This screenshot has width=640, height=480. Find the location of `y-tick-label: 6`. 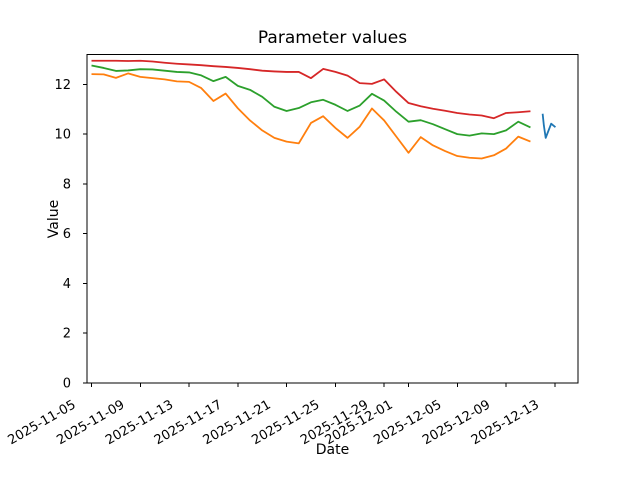

y-tick-label: 6 is located at coordinates (67, 234).